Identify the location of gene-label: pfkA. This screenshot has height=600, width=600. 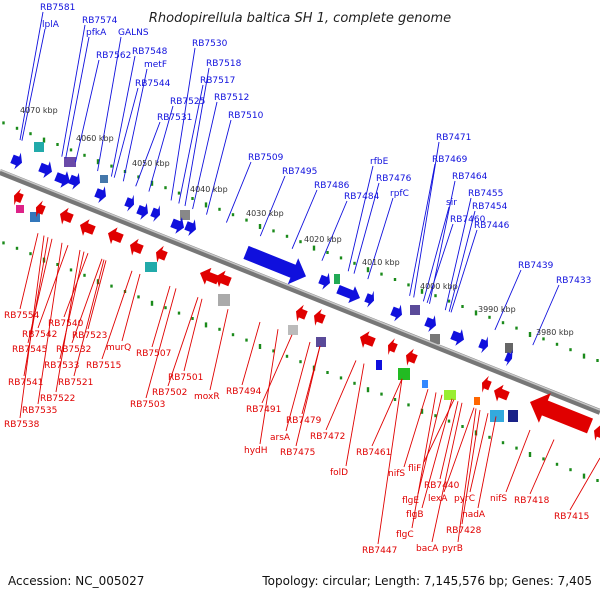
(96, 33).